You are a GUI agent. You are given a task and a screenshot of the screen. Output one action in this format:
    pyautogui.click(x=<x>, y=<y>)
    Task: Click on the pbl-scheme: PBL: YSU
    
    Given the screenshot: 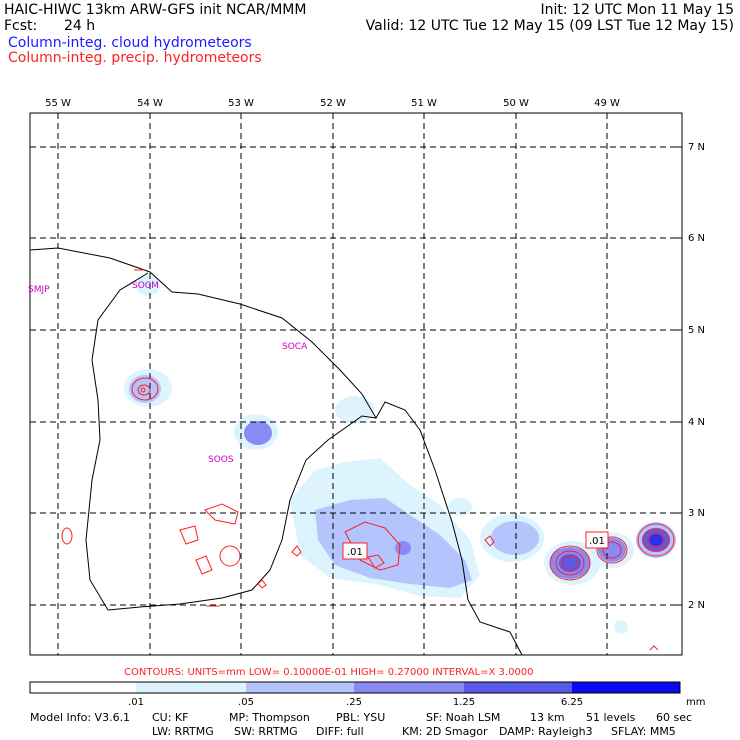 What is the action you would take?
    pyautogui.click(x=361, y=717)
    